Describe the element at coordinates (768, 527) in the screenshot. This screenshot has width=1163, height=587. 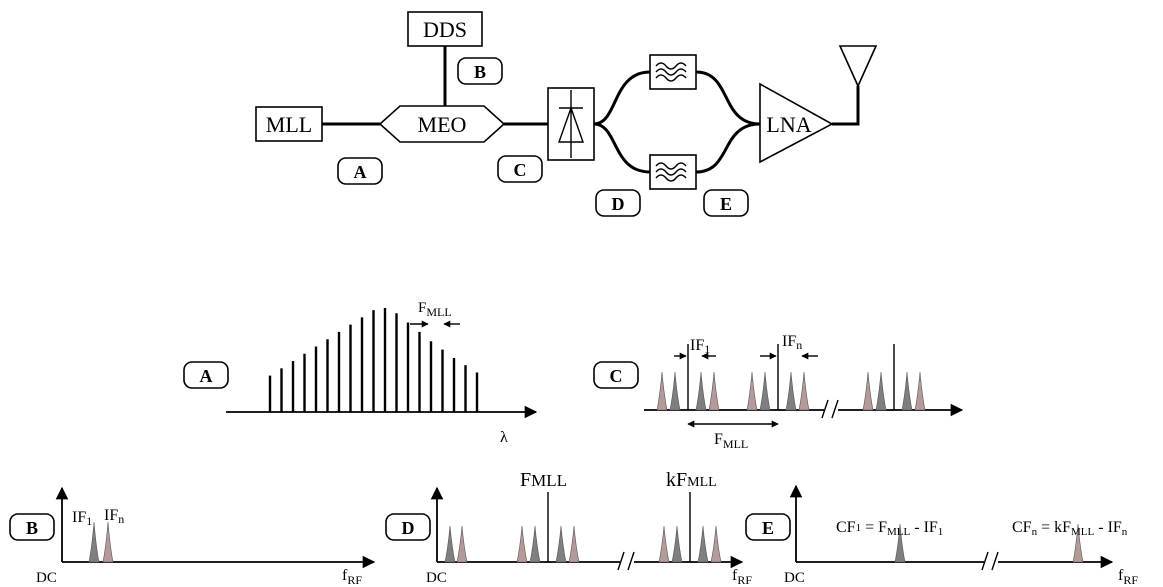
I see `point-marker-e-spectrum: E` at that location.